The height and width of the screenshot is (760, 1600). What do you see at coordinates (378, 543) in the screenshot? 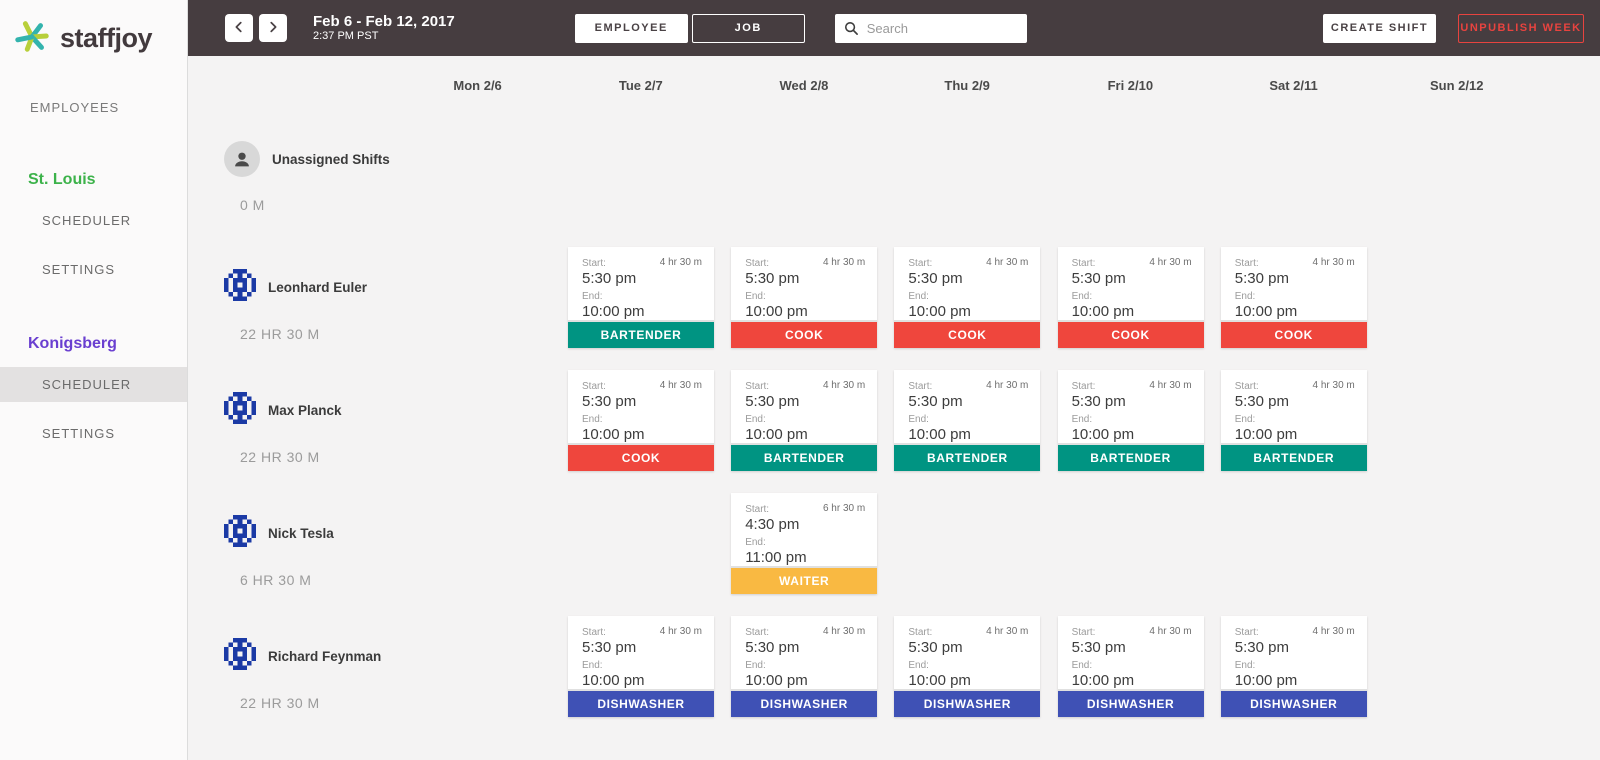
I see `row-label: Nick Tesla 6 HR 30 M` at bounding box center [378, 543].